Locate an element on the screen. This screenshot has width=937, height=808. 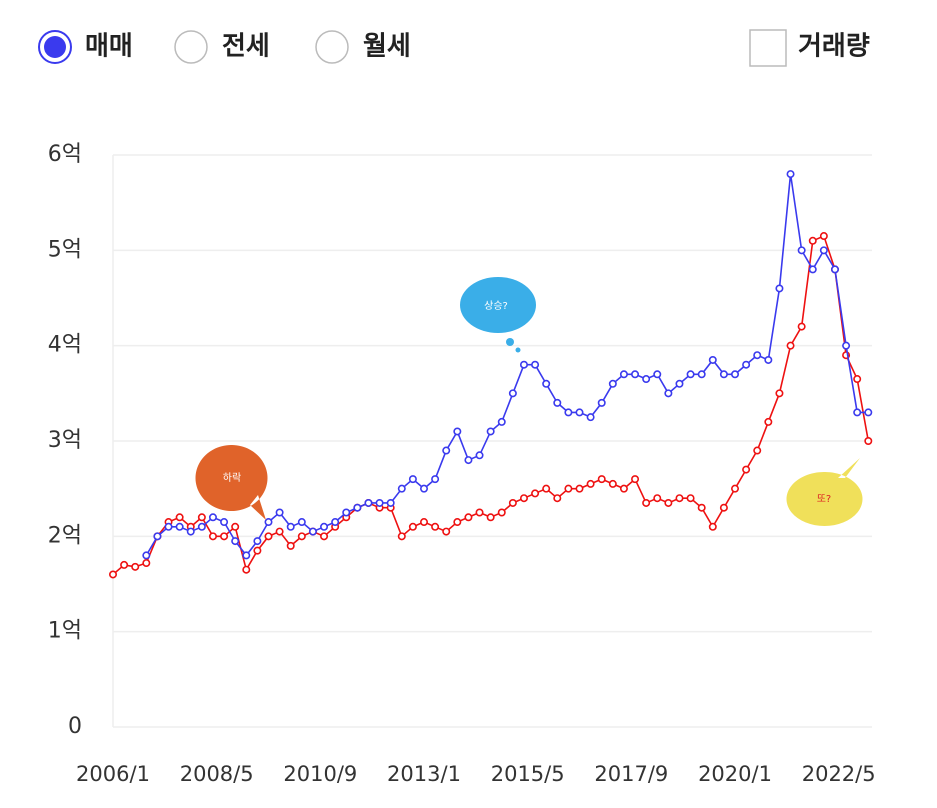
radio-0: 매매 is located at coordinates (85, 47).